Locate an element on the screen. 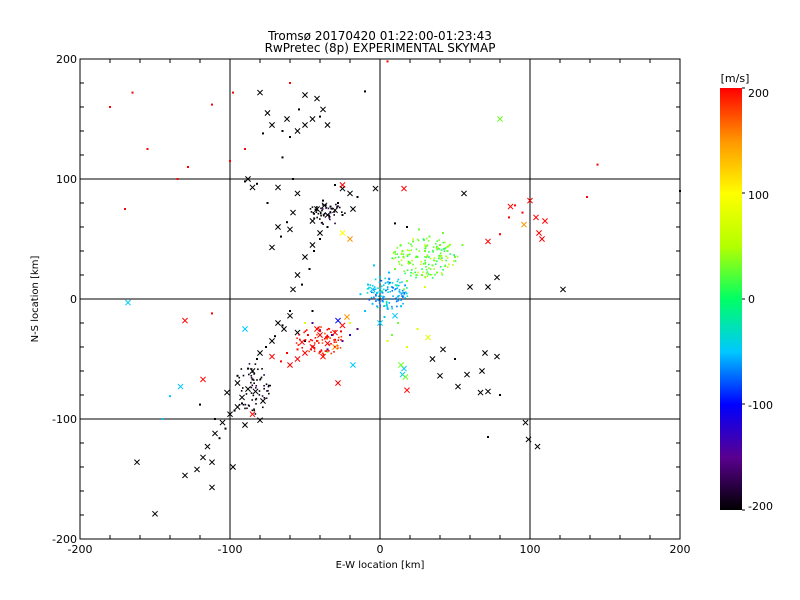  x-tick-label: 100 is located at coordinates (530, 549).